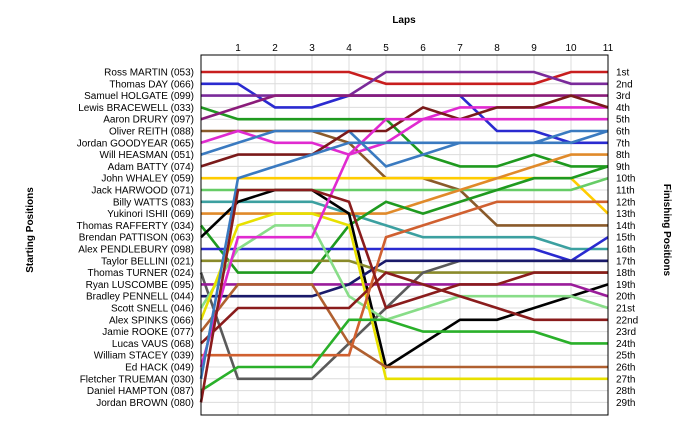 Image resolution: width=700 pixels, height=435 pixels. What do you see at coordinates (275, 48) in the screenshot?
I see `x-tick-label: 2` at bounding box center [275, 48].